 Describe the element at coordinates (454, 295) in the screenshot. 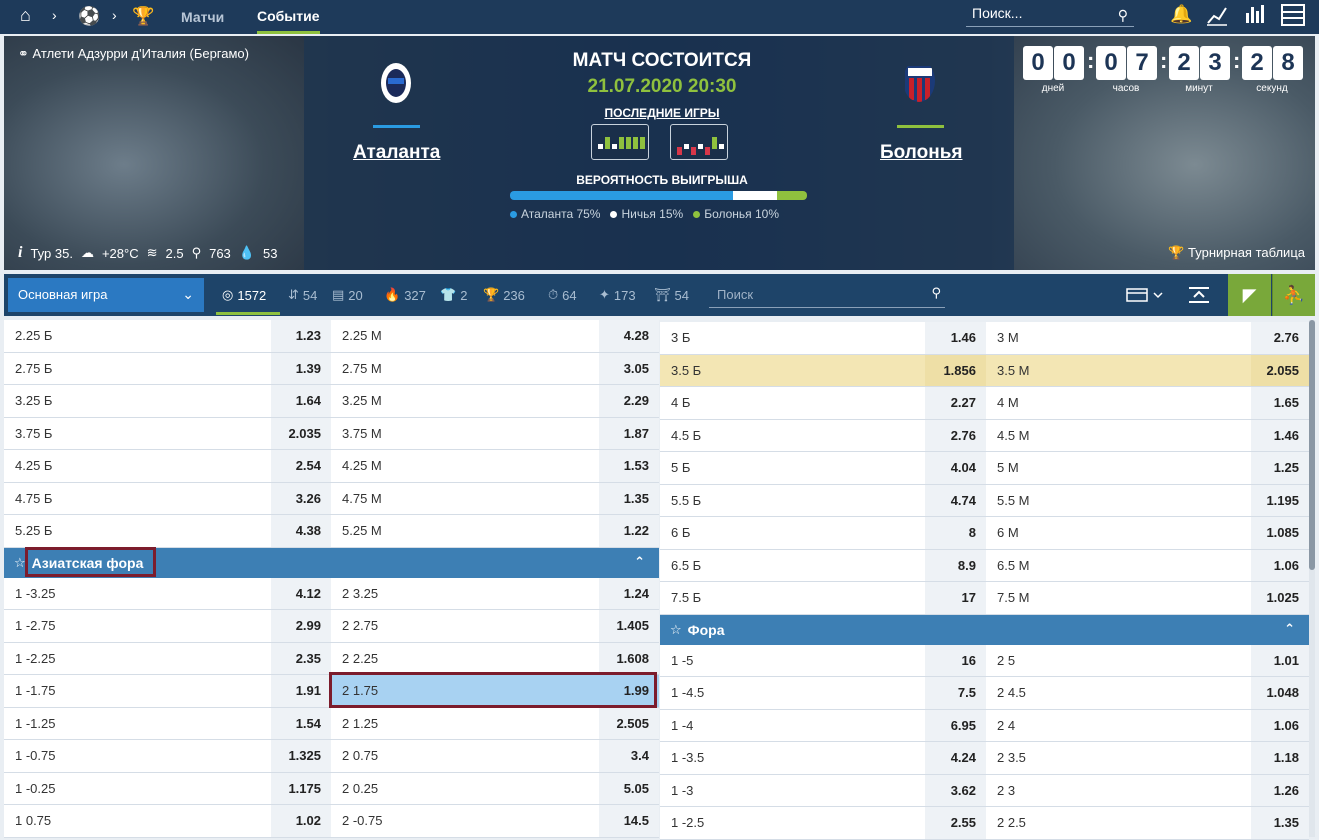

I see `filter-team: 👕 2` at that location.